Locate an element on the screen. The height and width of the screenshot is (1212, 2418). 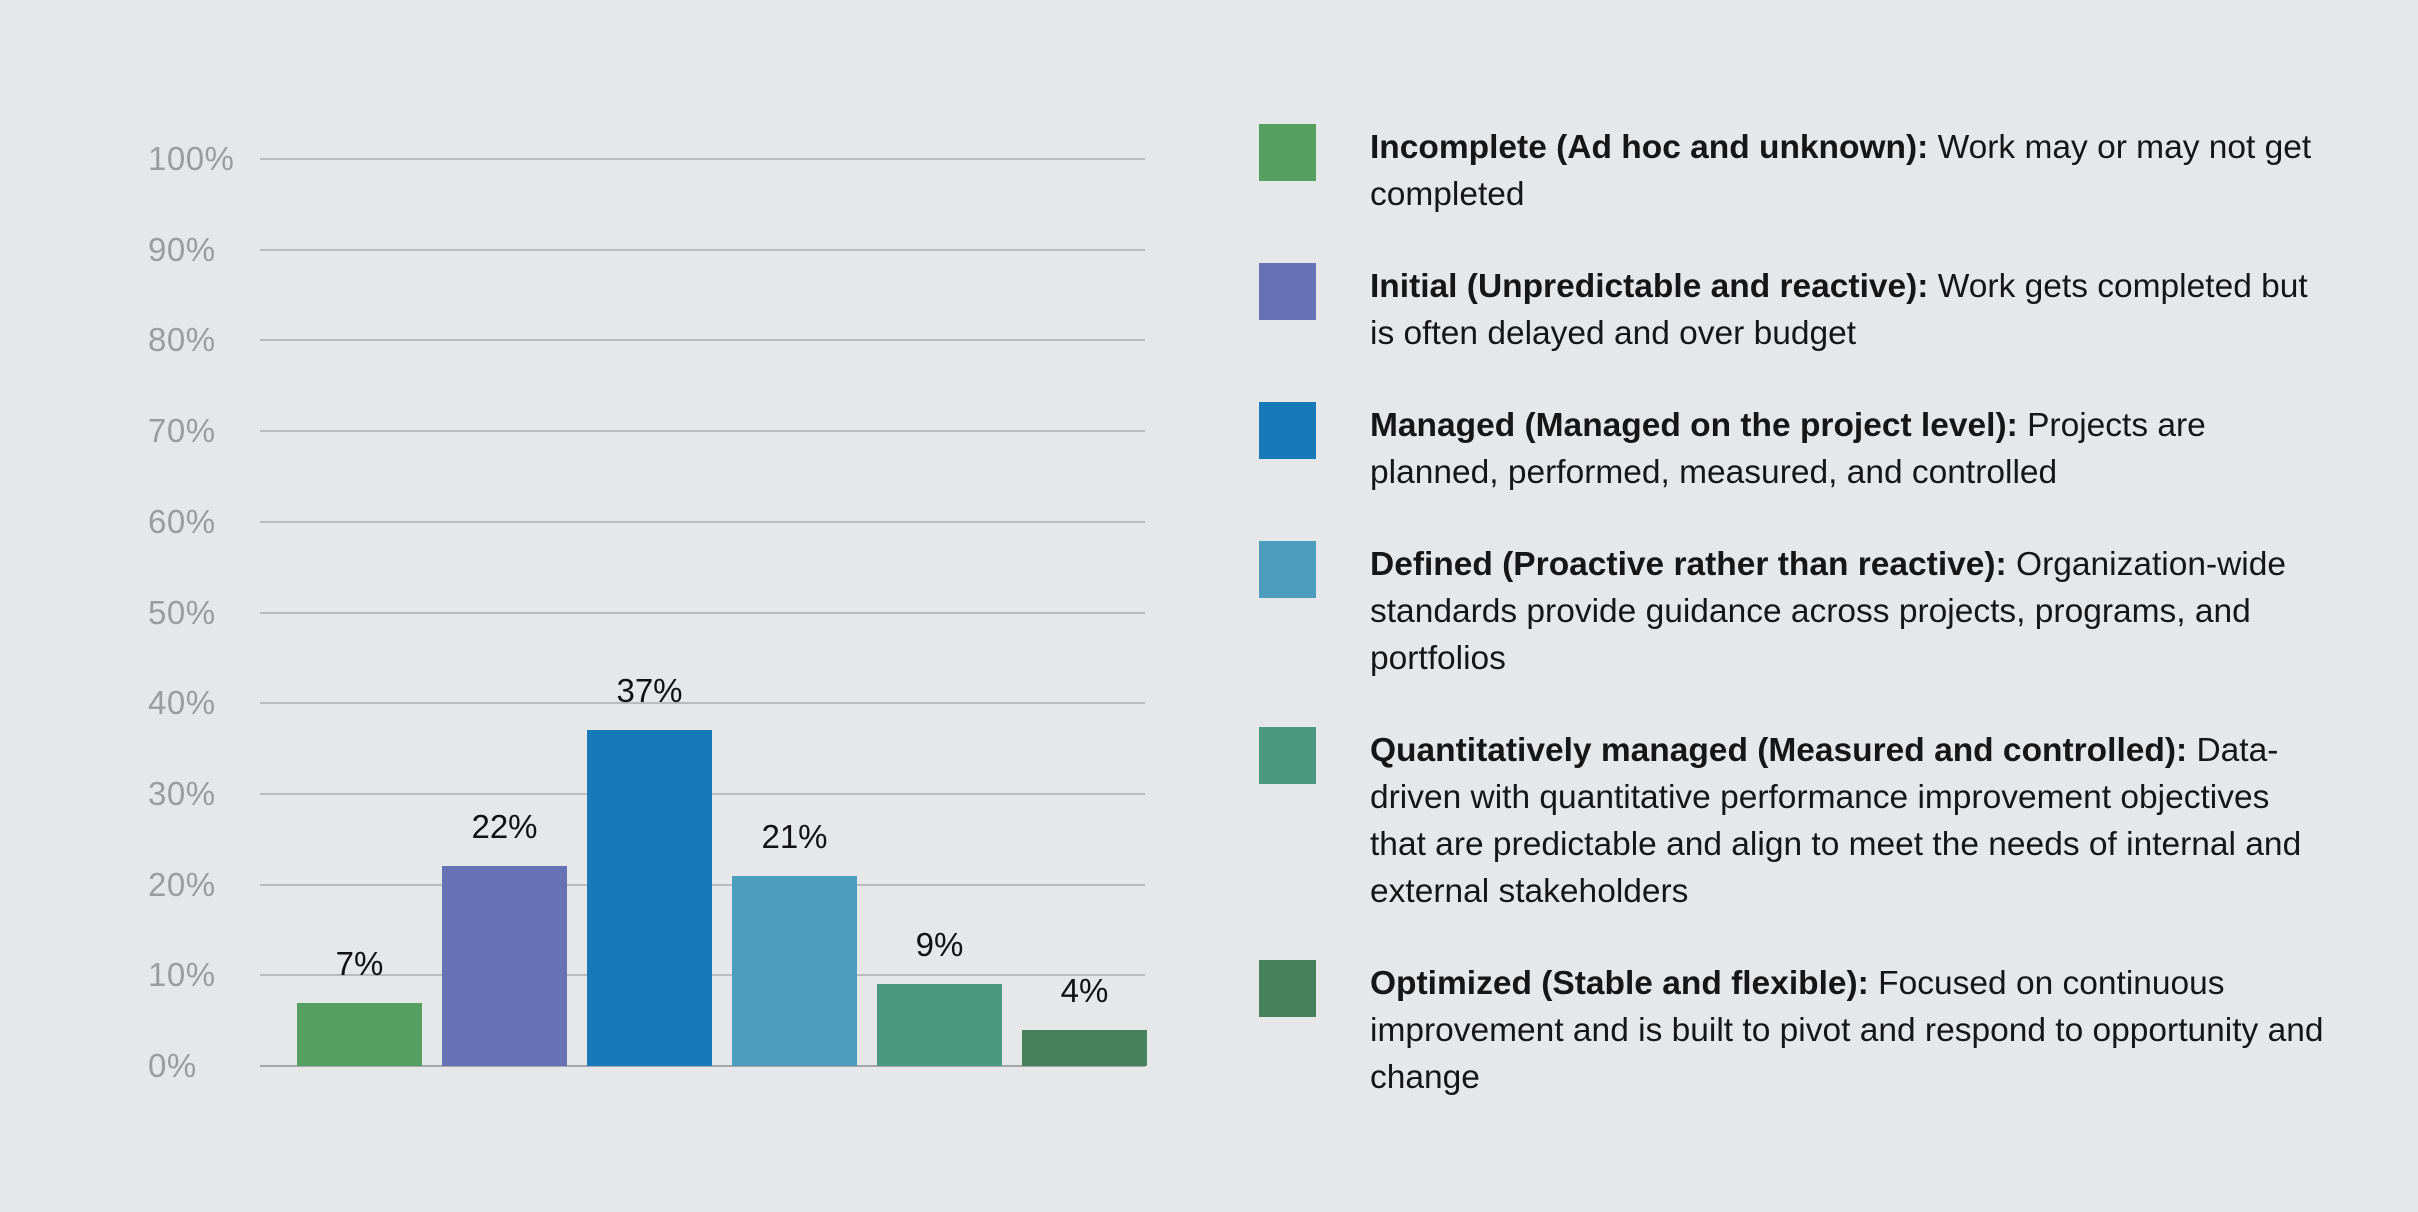
y-axis-tick-label: 50% is located at coordinates (182, 612).